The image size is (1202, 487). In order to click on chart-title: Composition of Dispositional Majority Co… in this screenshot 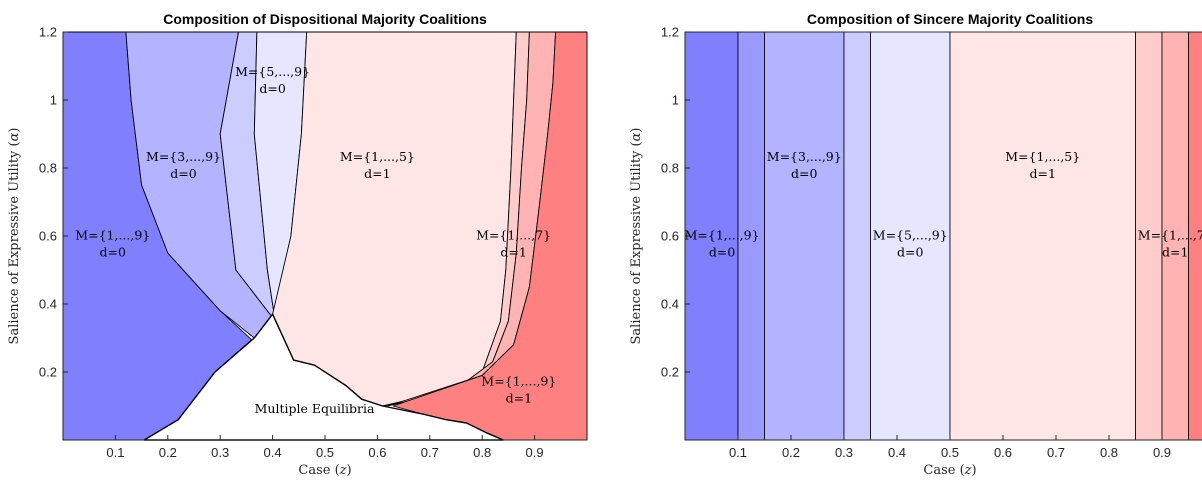, I will do `click(325, 19)`.